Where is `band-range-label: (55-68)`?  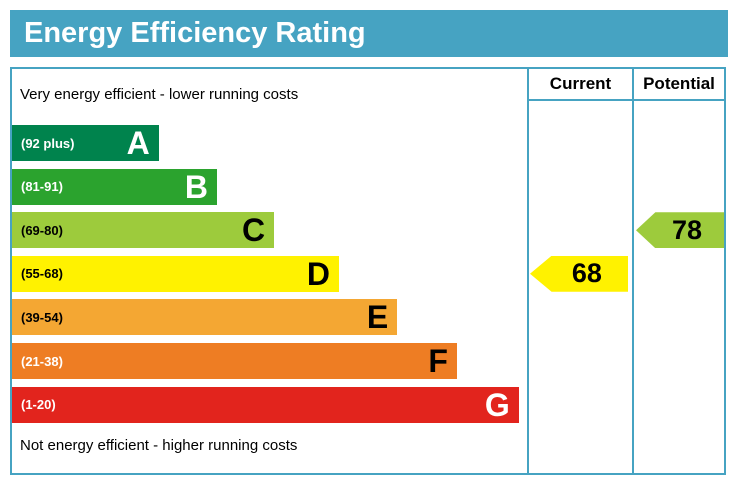 band-range-label: (55-68) is located at coordinates (42, 274).